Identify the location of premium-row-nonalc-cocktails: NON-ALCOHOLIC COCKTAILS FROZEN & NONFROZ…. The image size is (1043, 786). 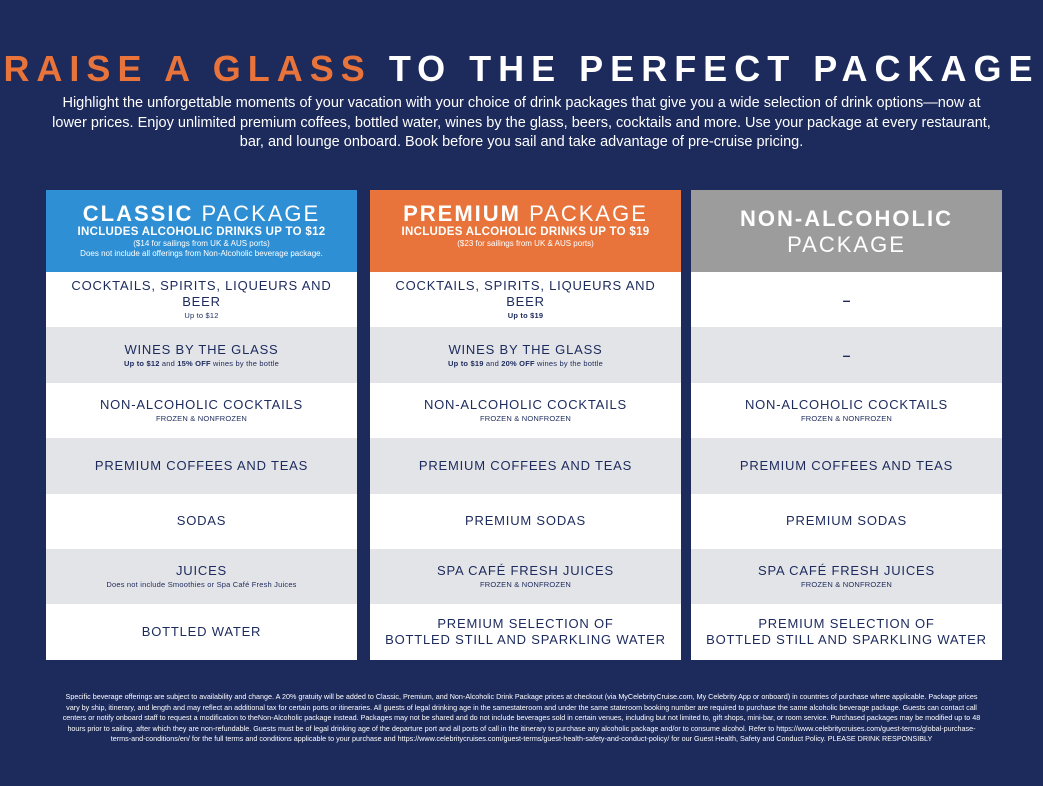
(525, 410).